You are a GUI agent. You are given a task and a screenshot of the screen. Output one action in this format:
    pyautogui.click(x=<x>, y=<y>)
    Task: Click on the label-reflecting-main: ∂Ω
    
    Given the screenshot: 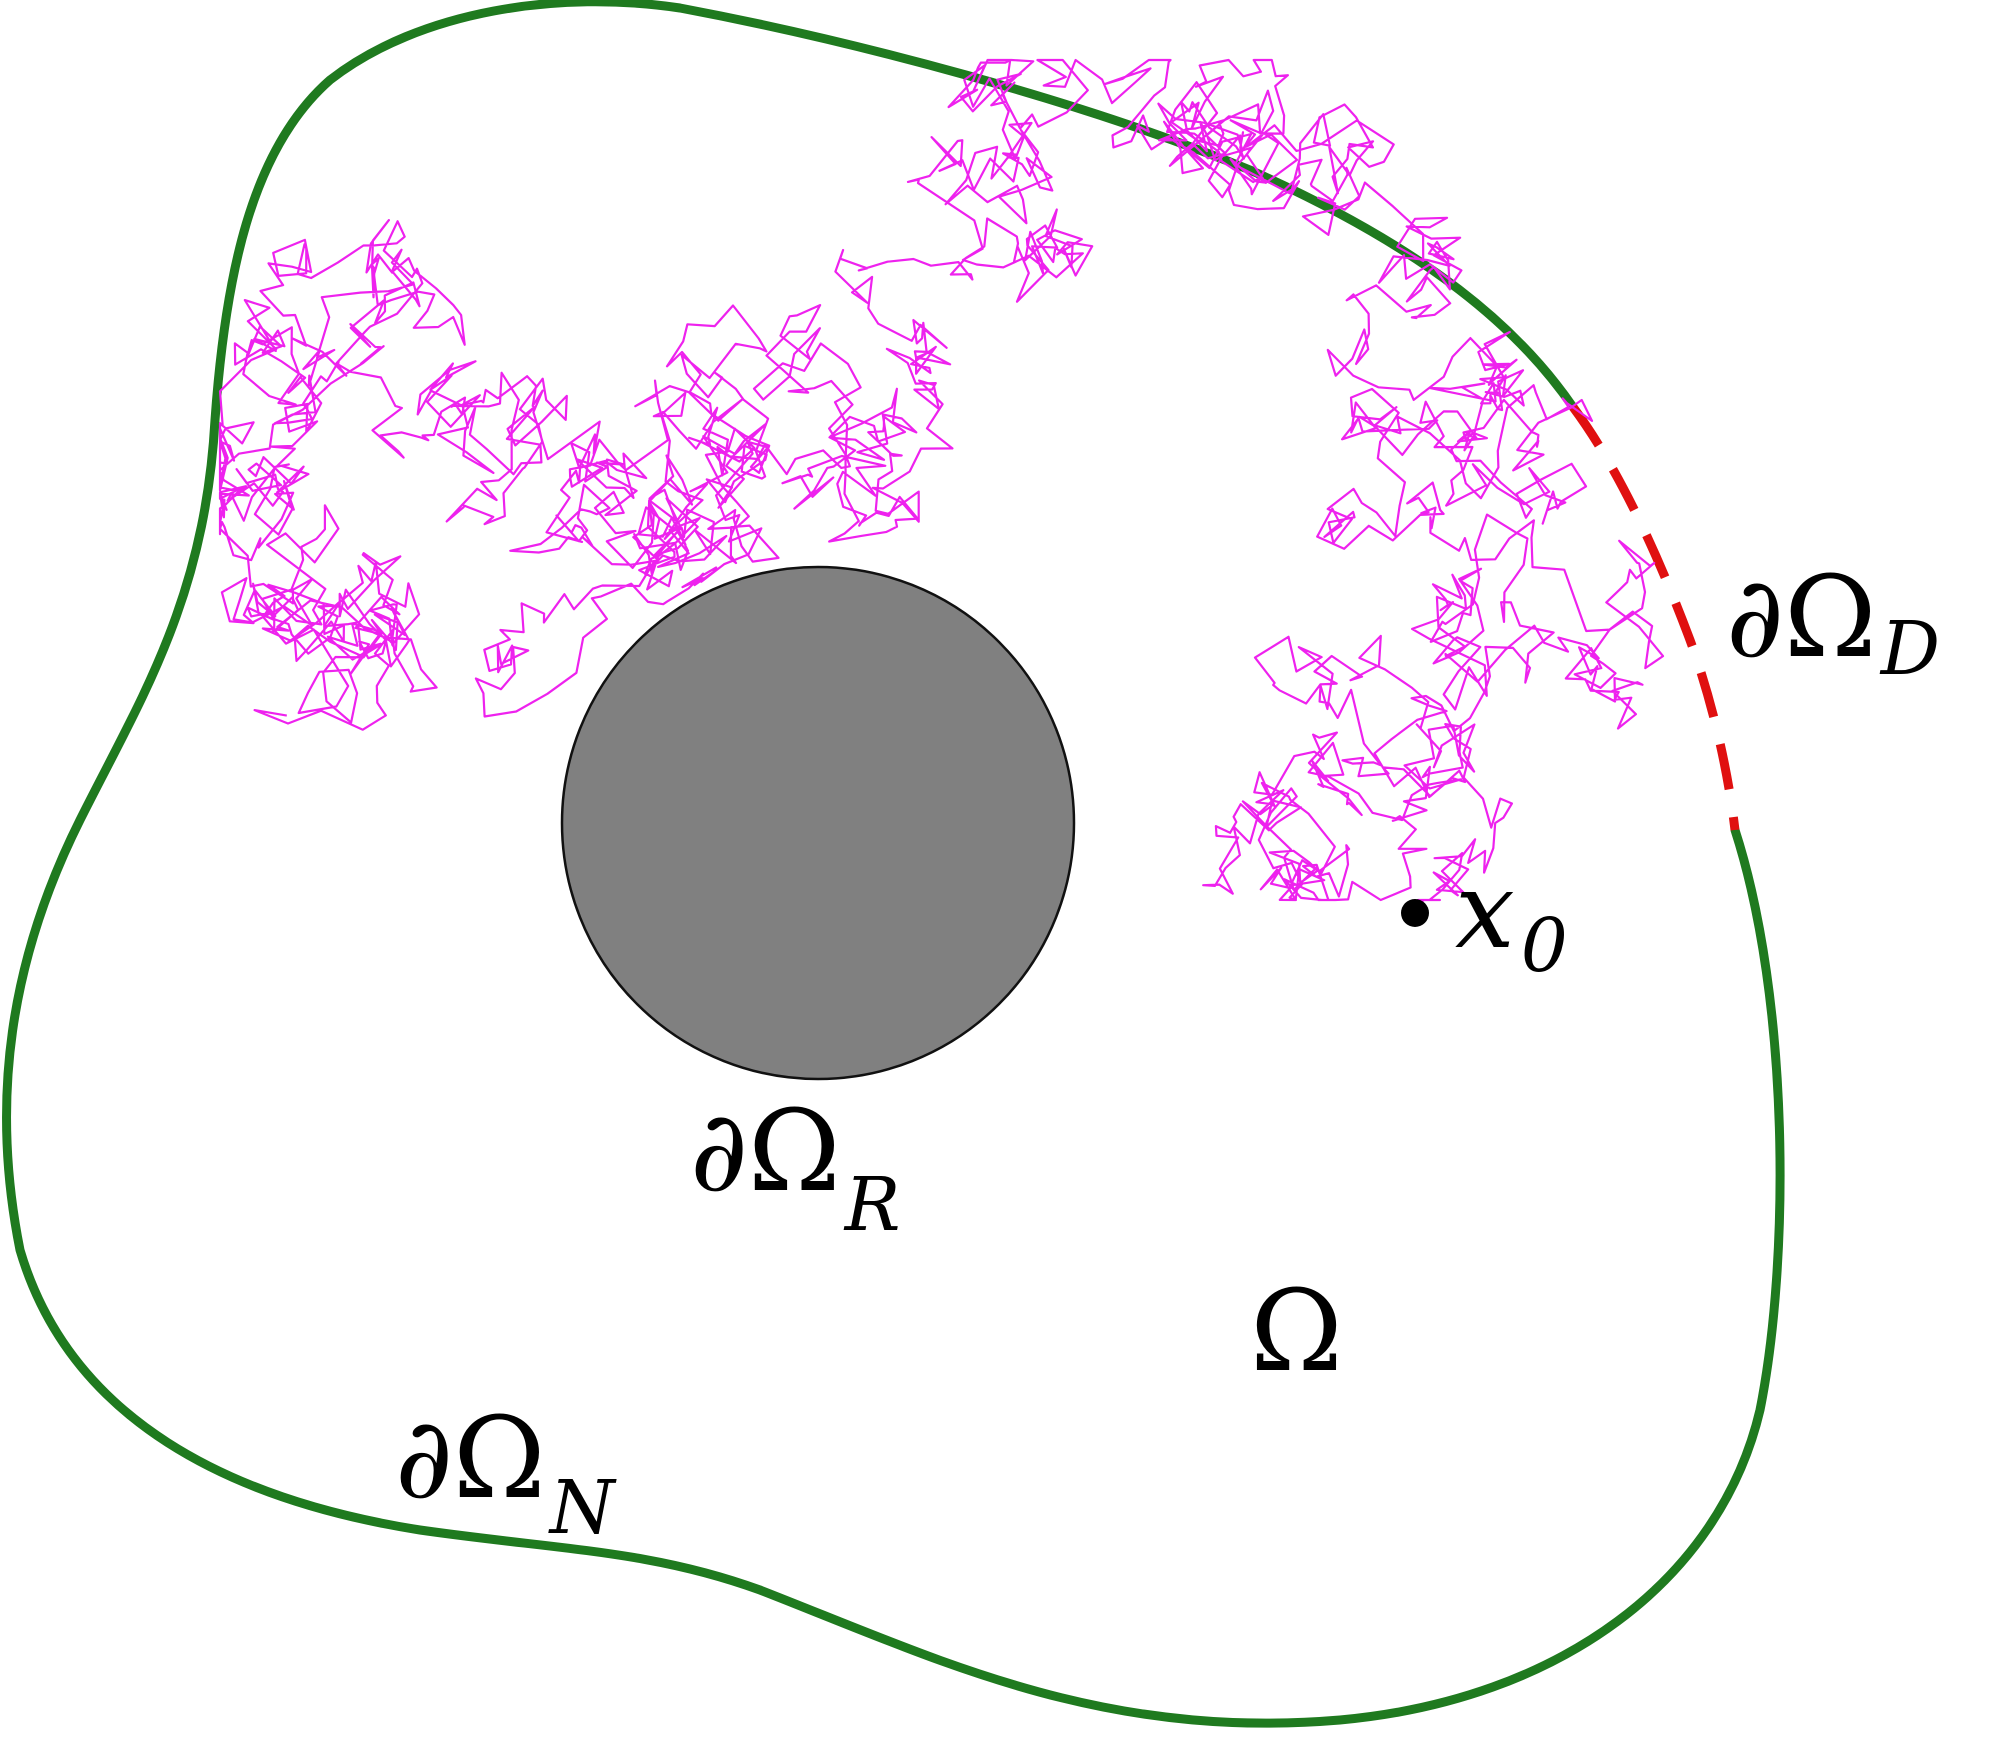 What is the action you would take?
    pyautogui.click(x=765, y=1152)
    